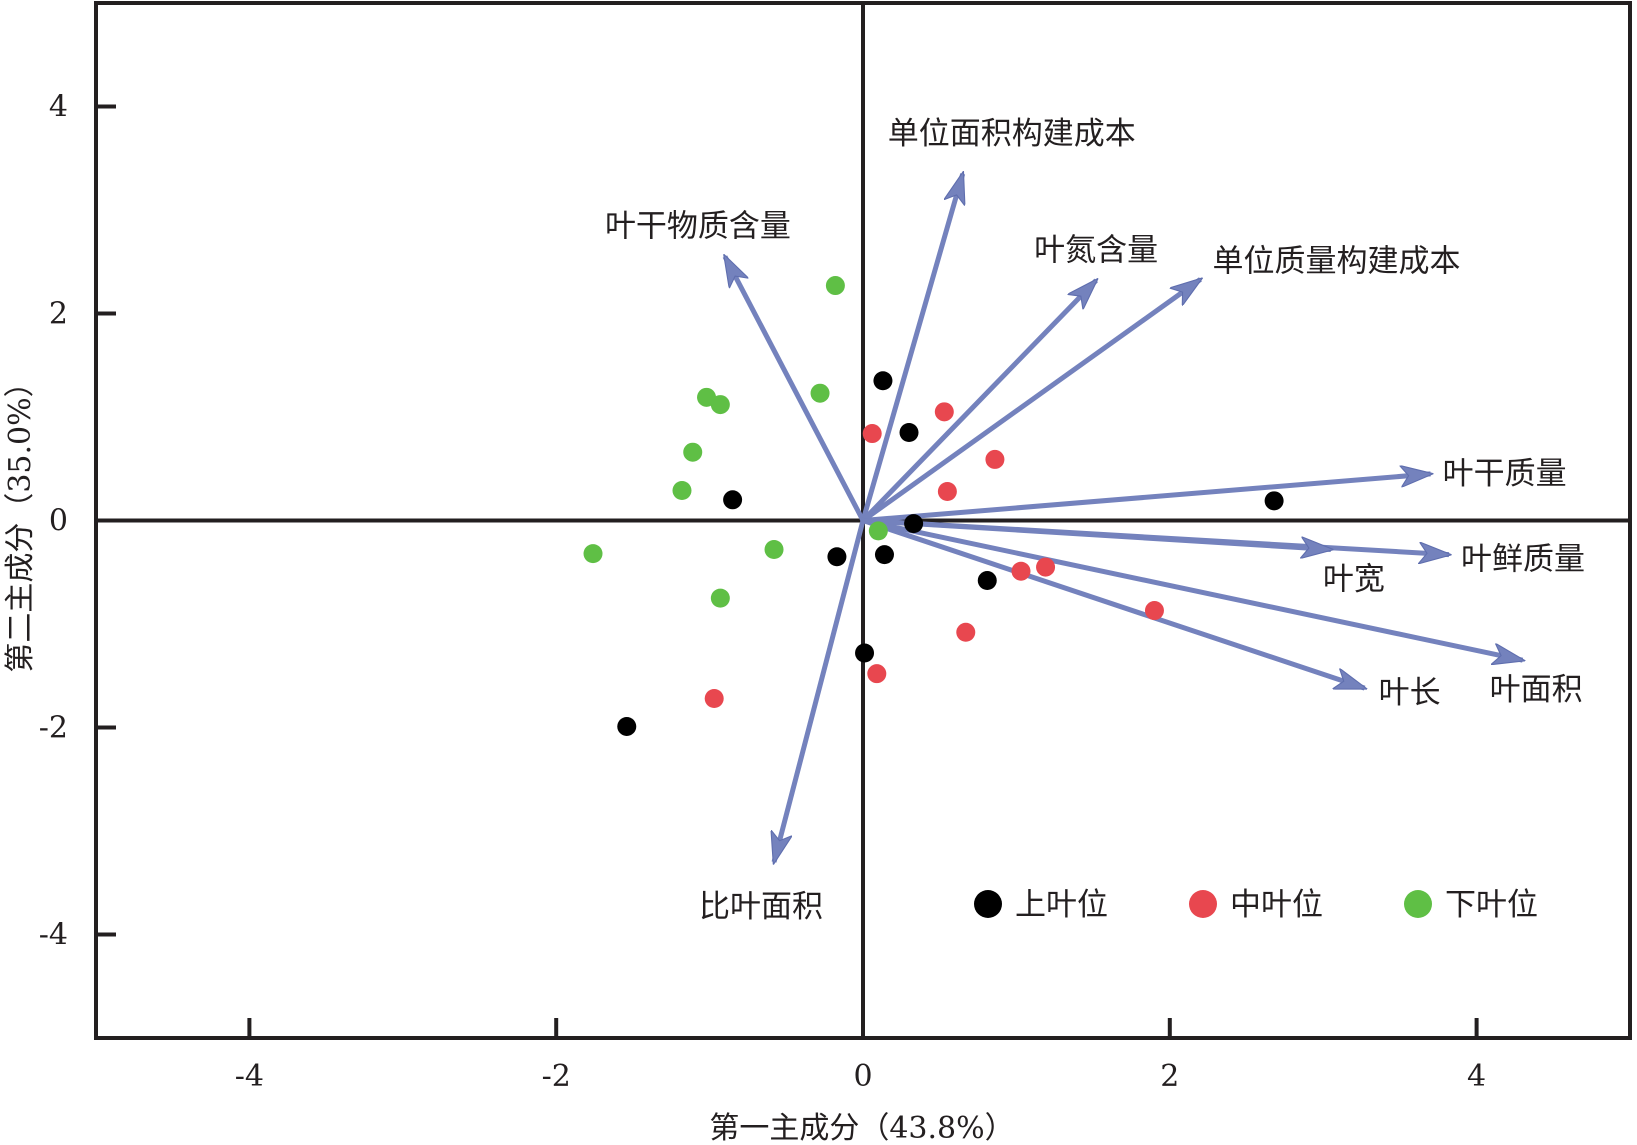 The height and width of the screenshot is (1145, 1637). Describe the element at coordinates (58, 314) in the screenshot. I see `y-tick-label: 2` at that location.